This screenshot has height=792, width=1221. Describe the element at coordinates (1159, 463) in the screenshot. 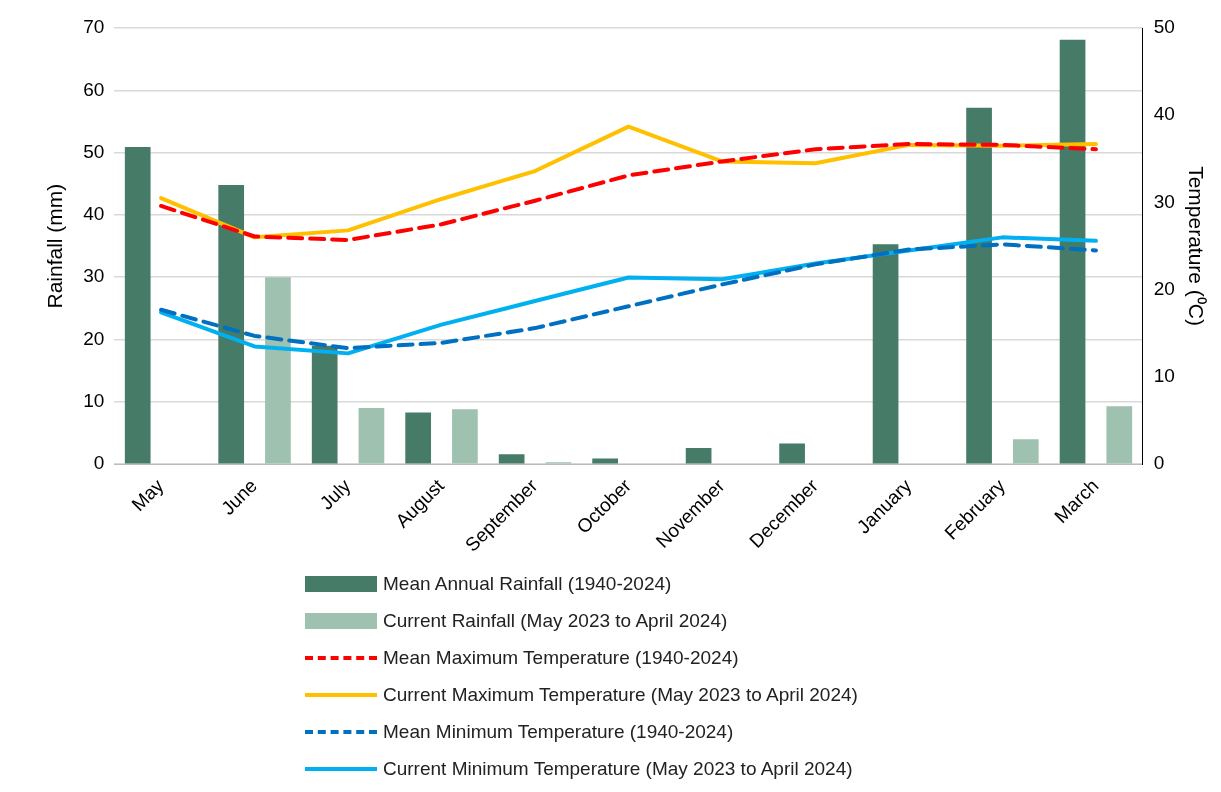

I see `y2-tick-label: 0` at that location.